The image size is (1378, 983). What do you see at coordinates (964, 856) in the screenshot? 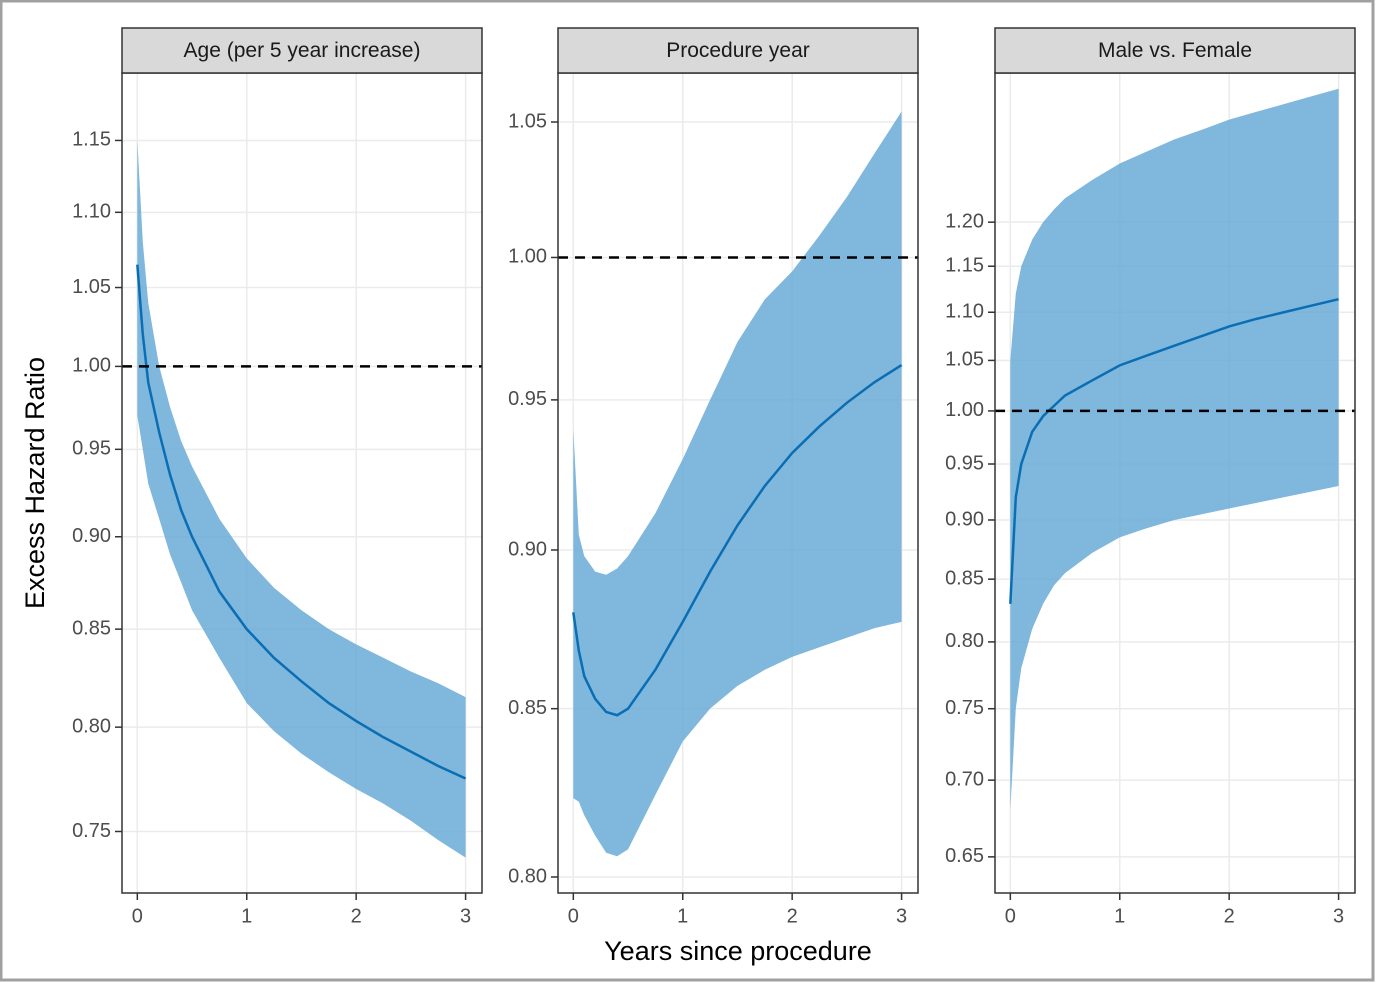
I see `y-tick-label: 0.65` at bounding box center [964, 856].